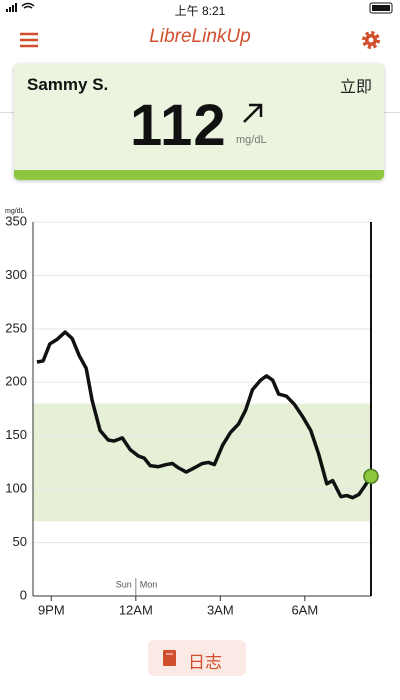  I want to click on top-icons, so click(199, 25).